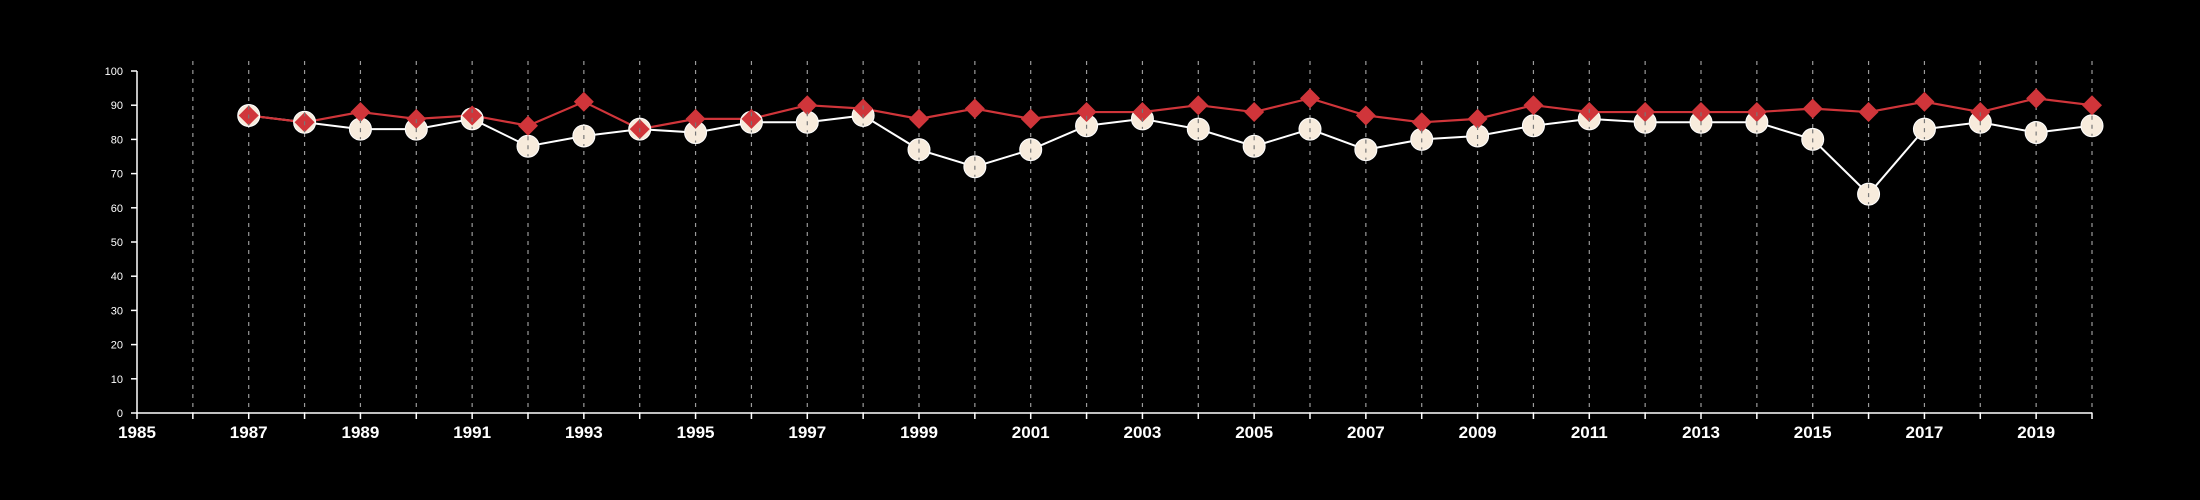 The width and height of the screenshot is (2200, 500). Describe the element at coordinates (117, 243) in the screenshot. I see `y-tick-label: 50` at that location.